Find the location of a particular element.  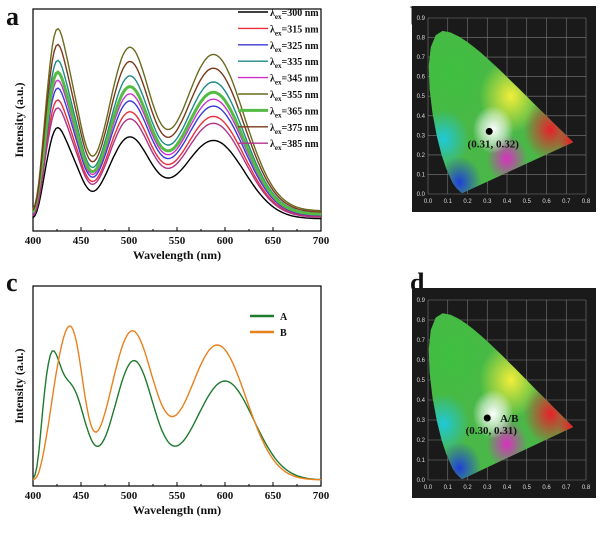

a-legend-entry-1: λex=315 nm is located at coordinates (294, 30).